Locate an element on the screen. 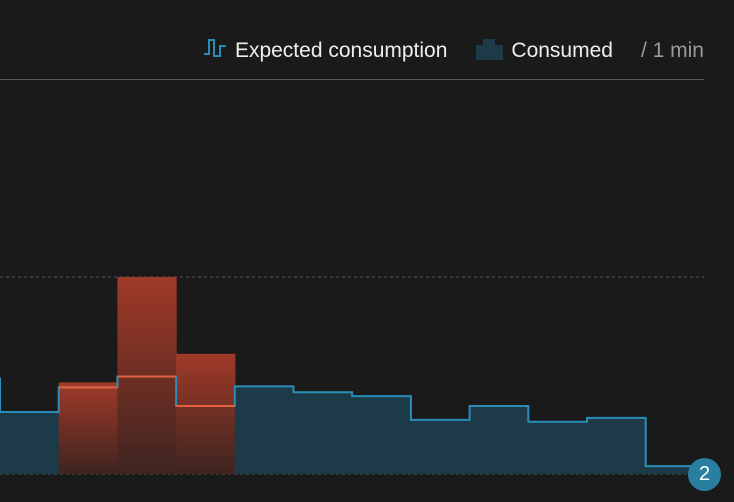 The height and width of the screenshot is (502, 734). legend-consumed: Consumed is located at coordinates (544, 51).